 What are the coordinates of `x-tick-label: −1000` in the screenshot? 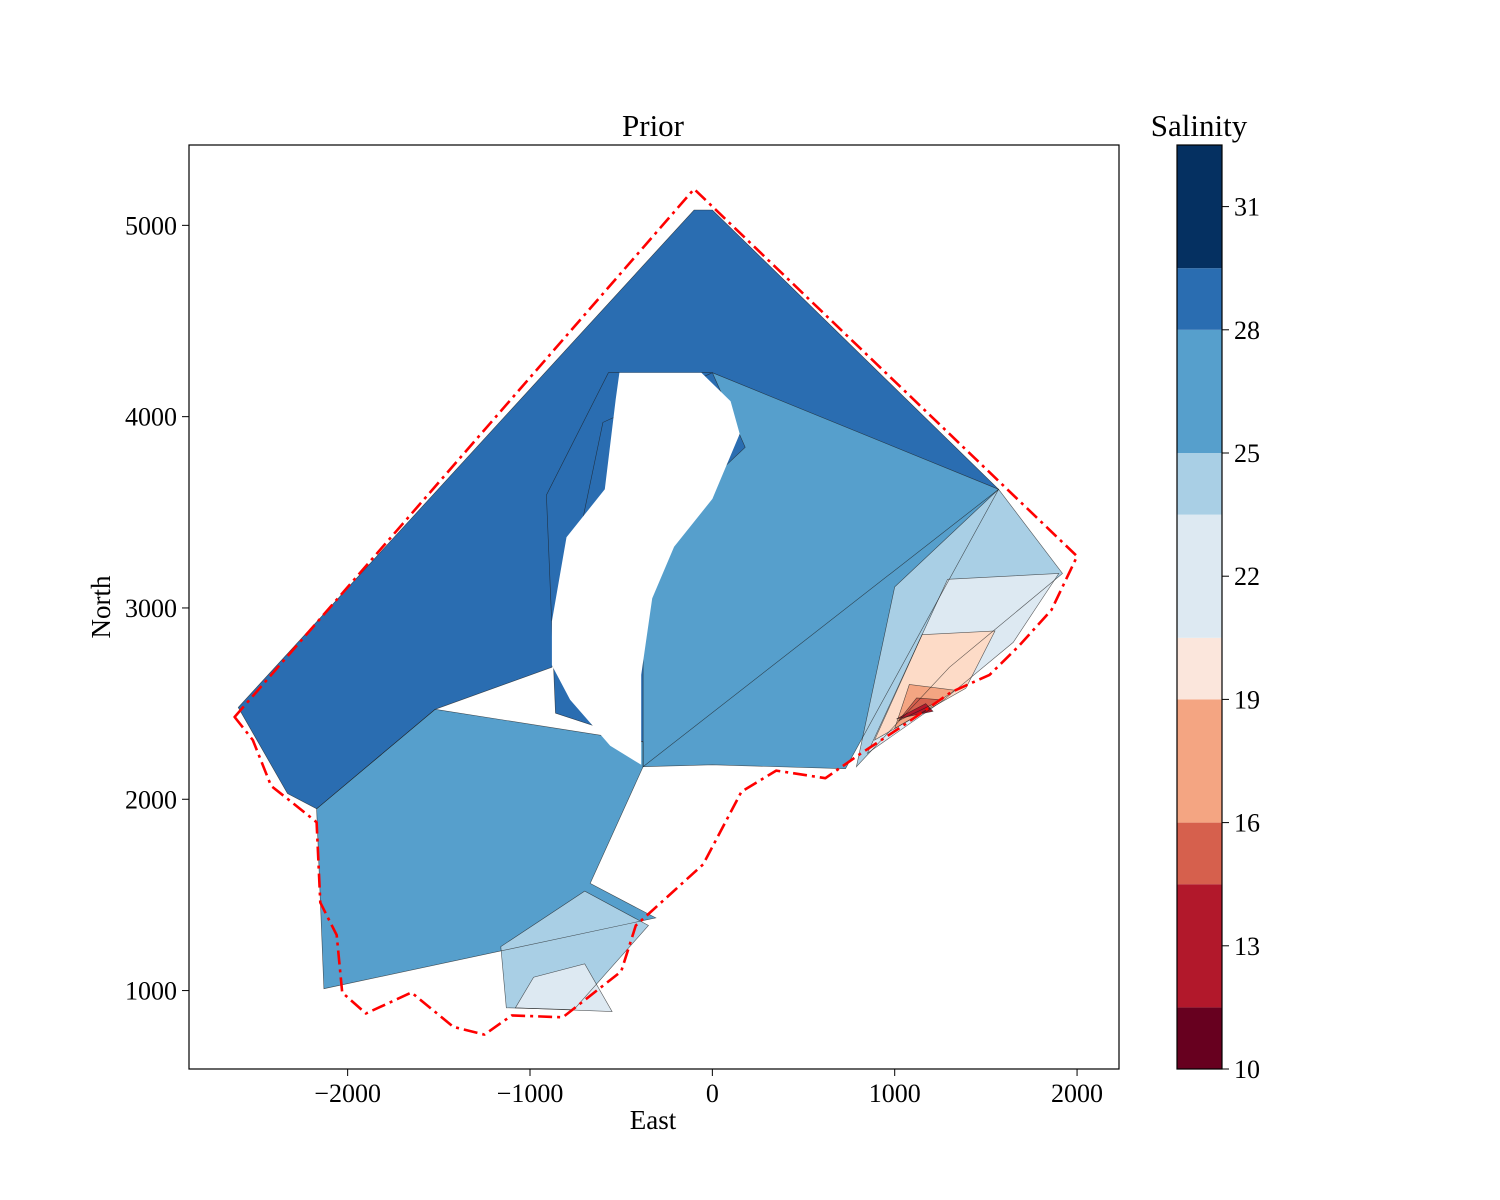 It's located at (530, 1093).